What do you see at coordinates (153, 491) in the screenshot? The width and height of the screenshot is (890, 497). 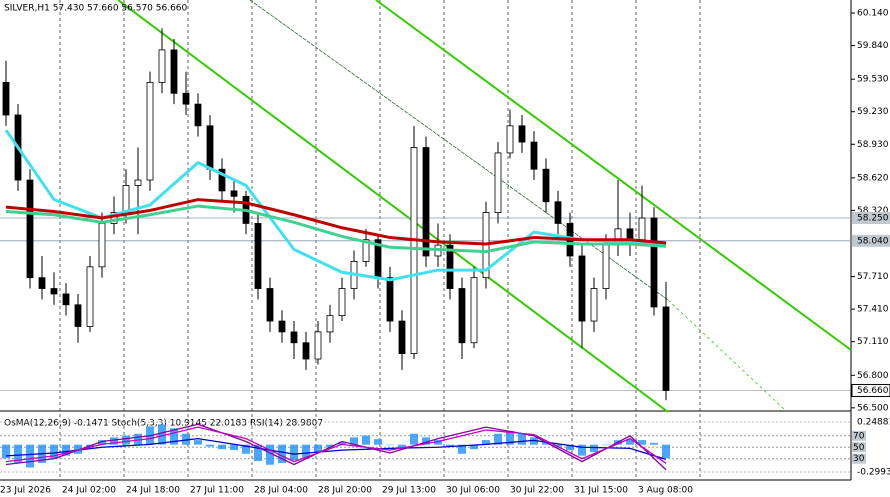 I see `x-tick-label: 24 Jul 18:00` at bounding box center [153, 491].